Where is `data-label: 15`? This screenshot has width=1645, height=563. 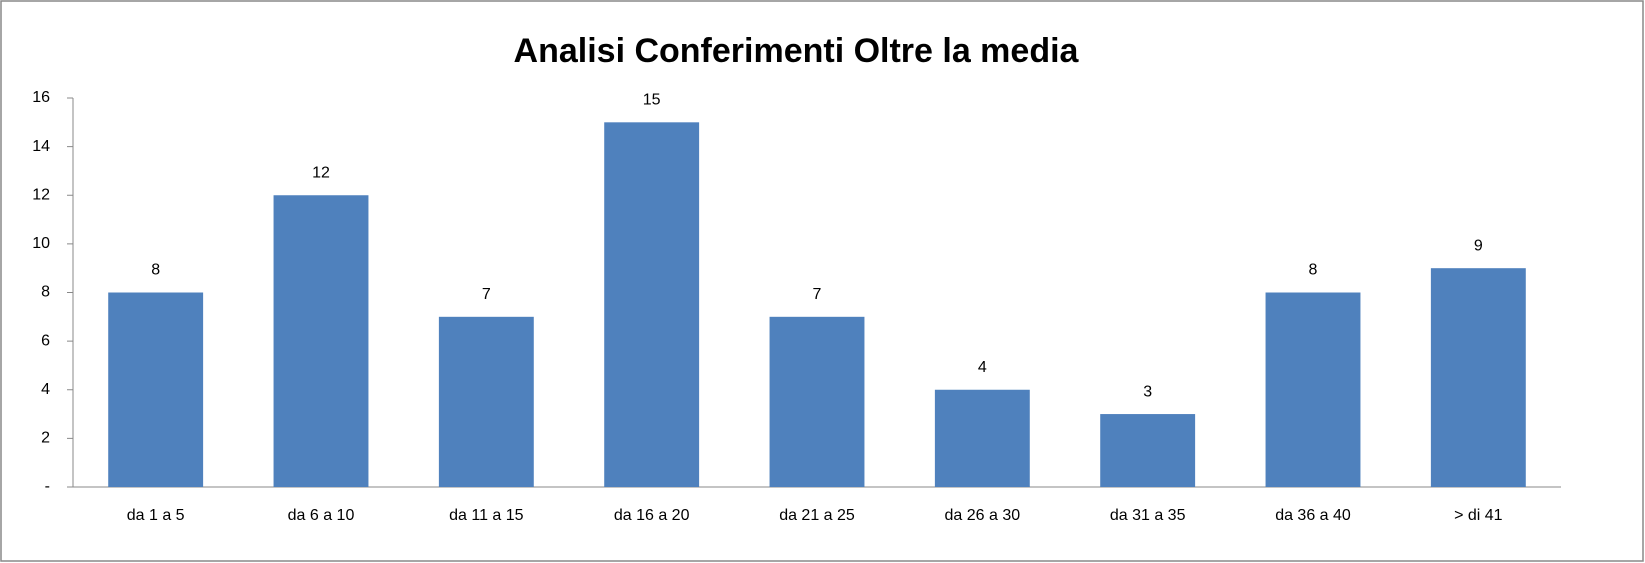
data-label: 15 is located at coordinates (652, 100).